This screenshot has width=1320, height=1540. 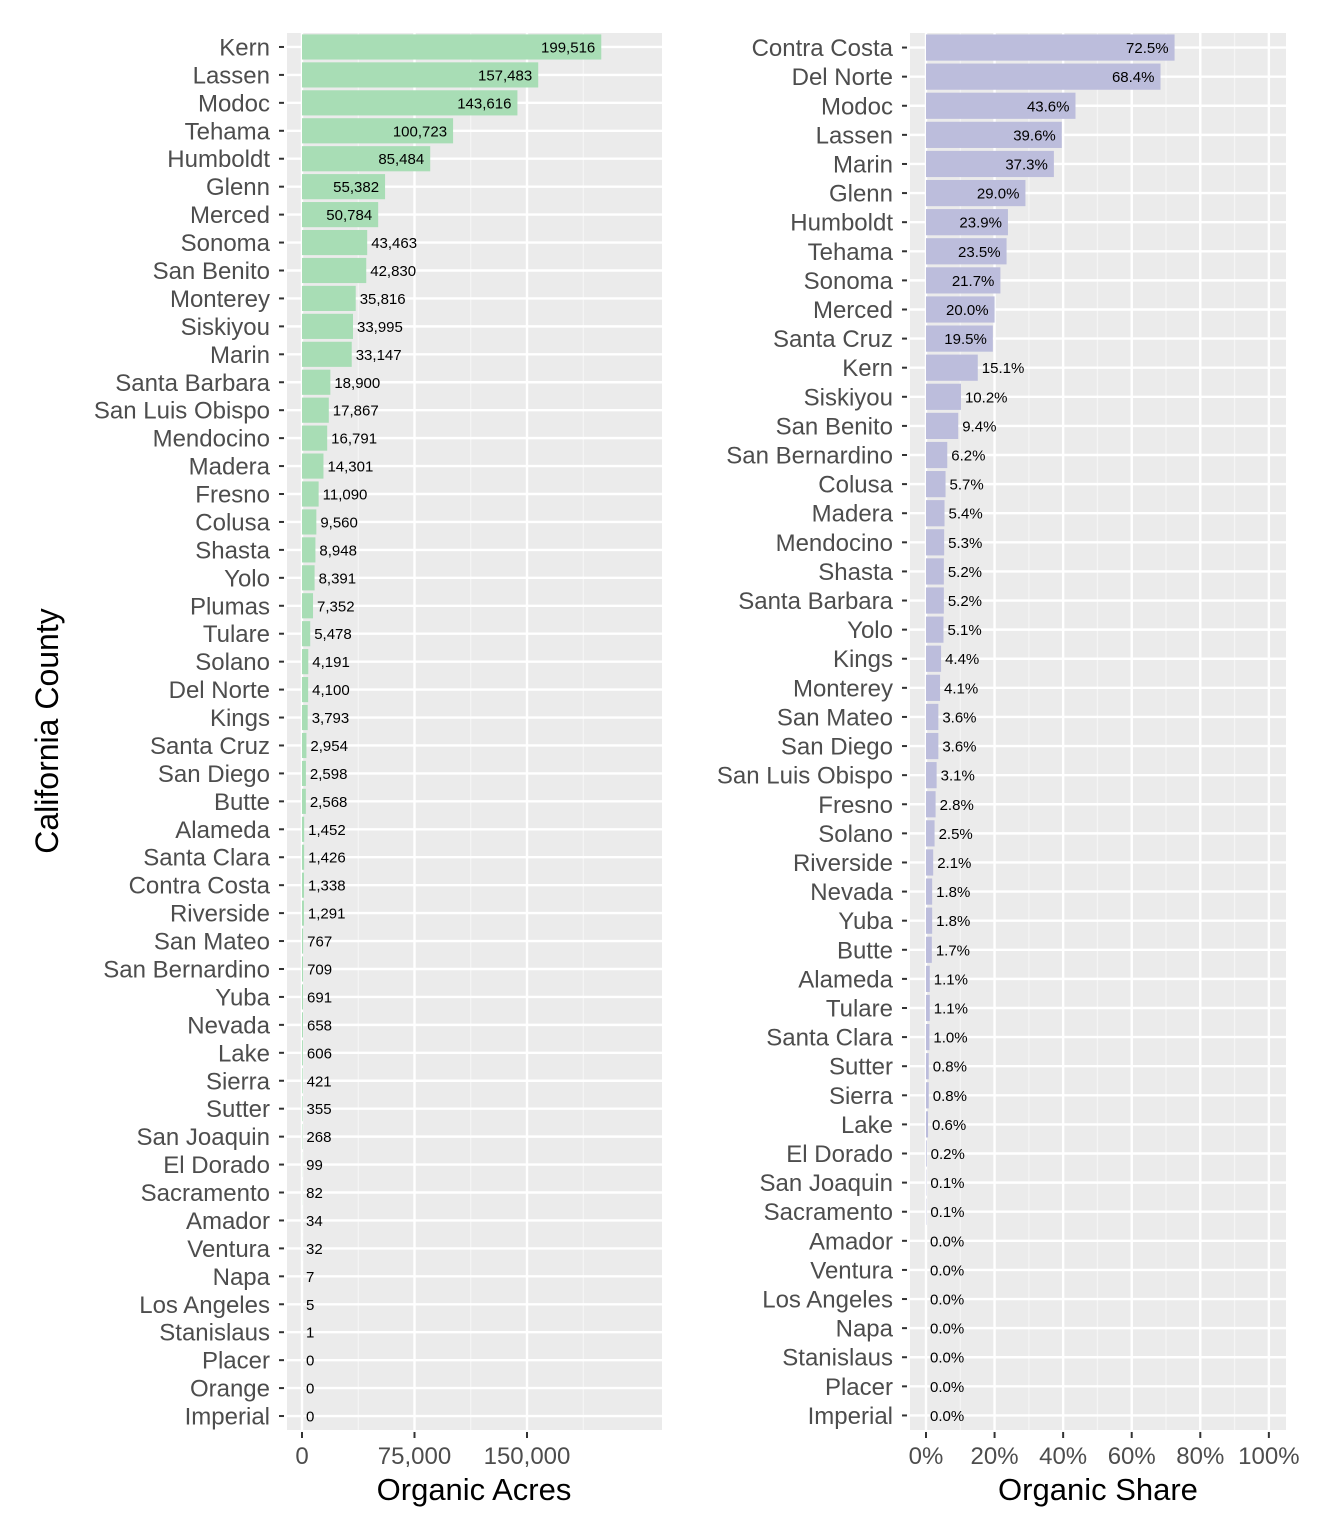 What do you see at coordinates (331, 718) in the screenshot?
I see `bar-value-label: 3,793` at bounding box center [331, 718].